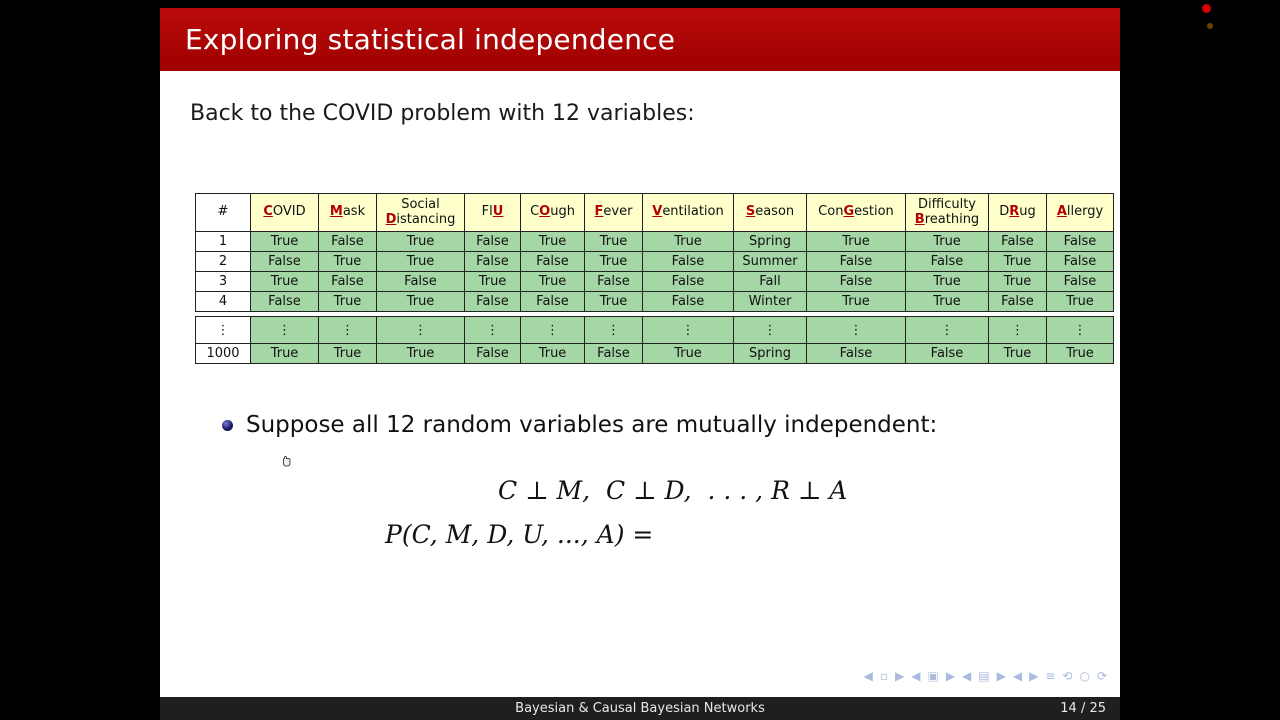 This screenshot has width=1280, height=720. I want to click on nav-symbol-icon: ▫, so click(883, 676).